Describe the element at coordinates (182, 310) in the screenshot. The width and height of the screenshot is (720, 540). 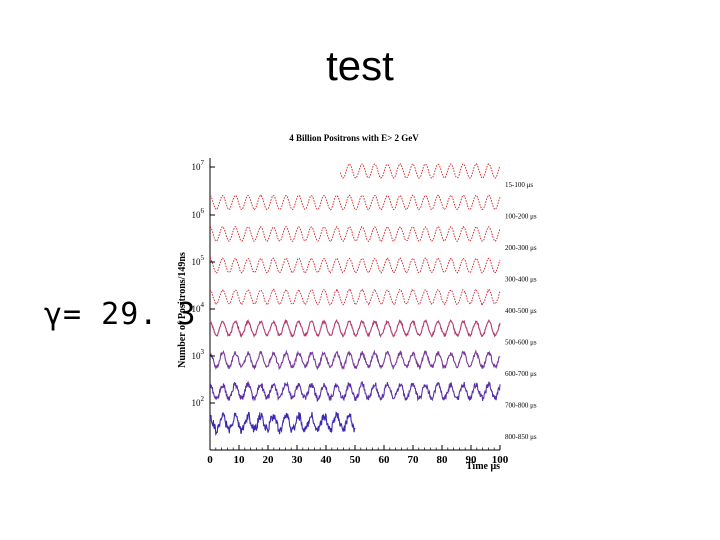
I see `y-axis-label: Number of Positrons/149ns` at that location.